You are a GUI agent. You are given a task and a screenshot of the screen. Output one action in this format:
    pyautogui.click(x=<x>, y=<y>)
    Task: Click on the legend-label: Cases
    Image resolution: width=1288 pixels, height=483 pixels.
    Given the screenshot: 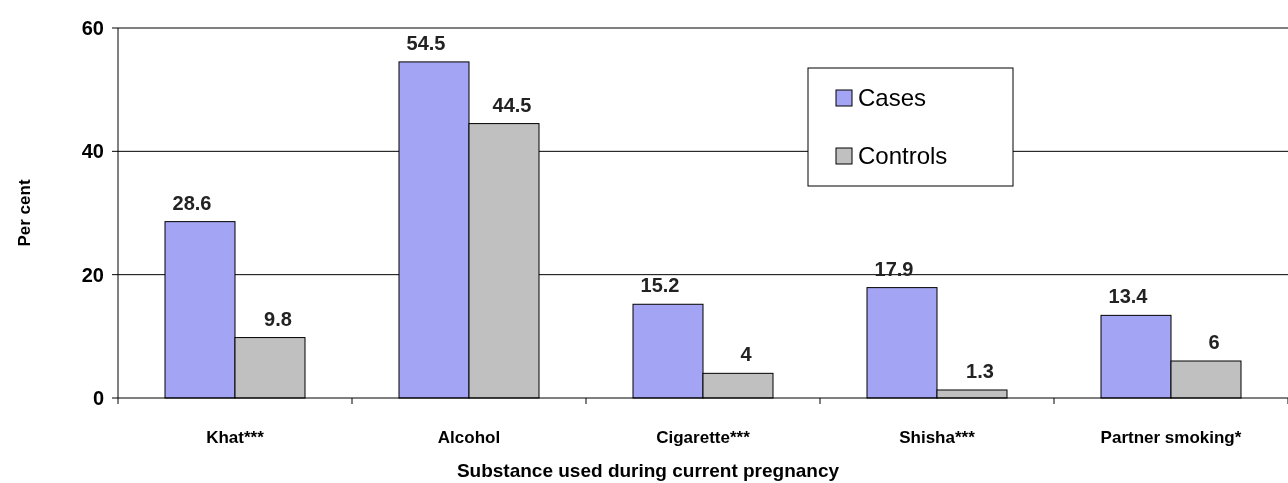 What is the action you would take?
    pyautogui.click(x=892, y=97)
    